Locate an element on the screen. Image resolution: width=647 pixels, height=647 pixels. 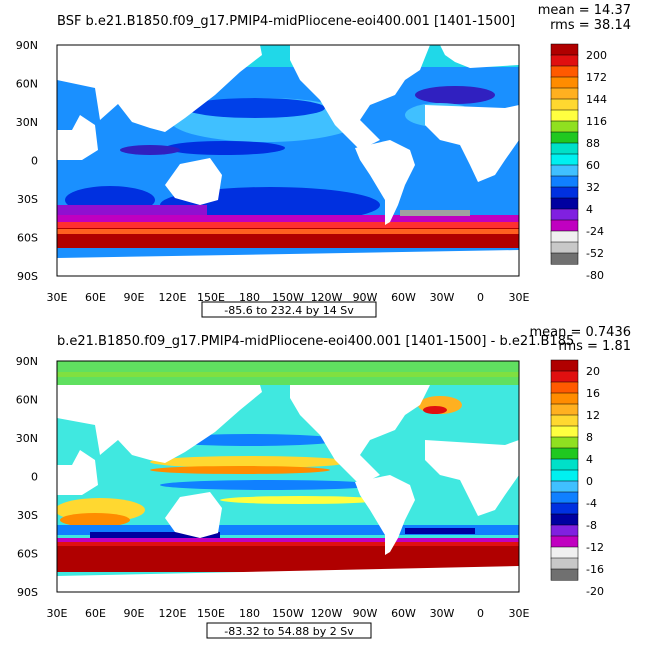
colorbar-label: -8 is located at coordinates (591, 525).